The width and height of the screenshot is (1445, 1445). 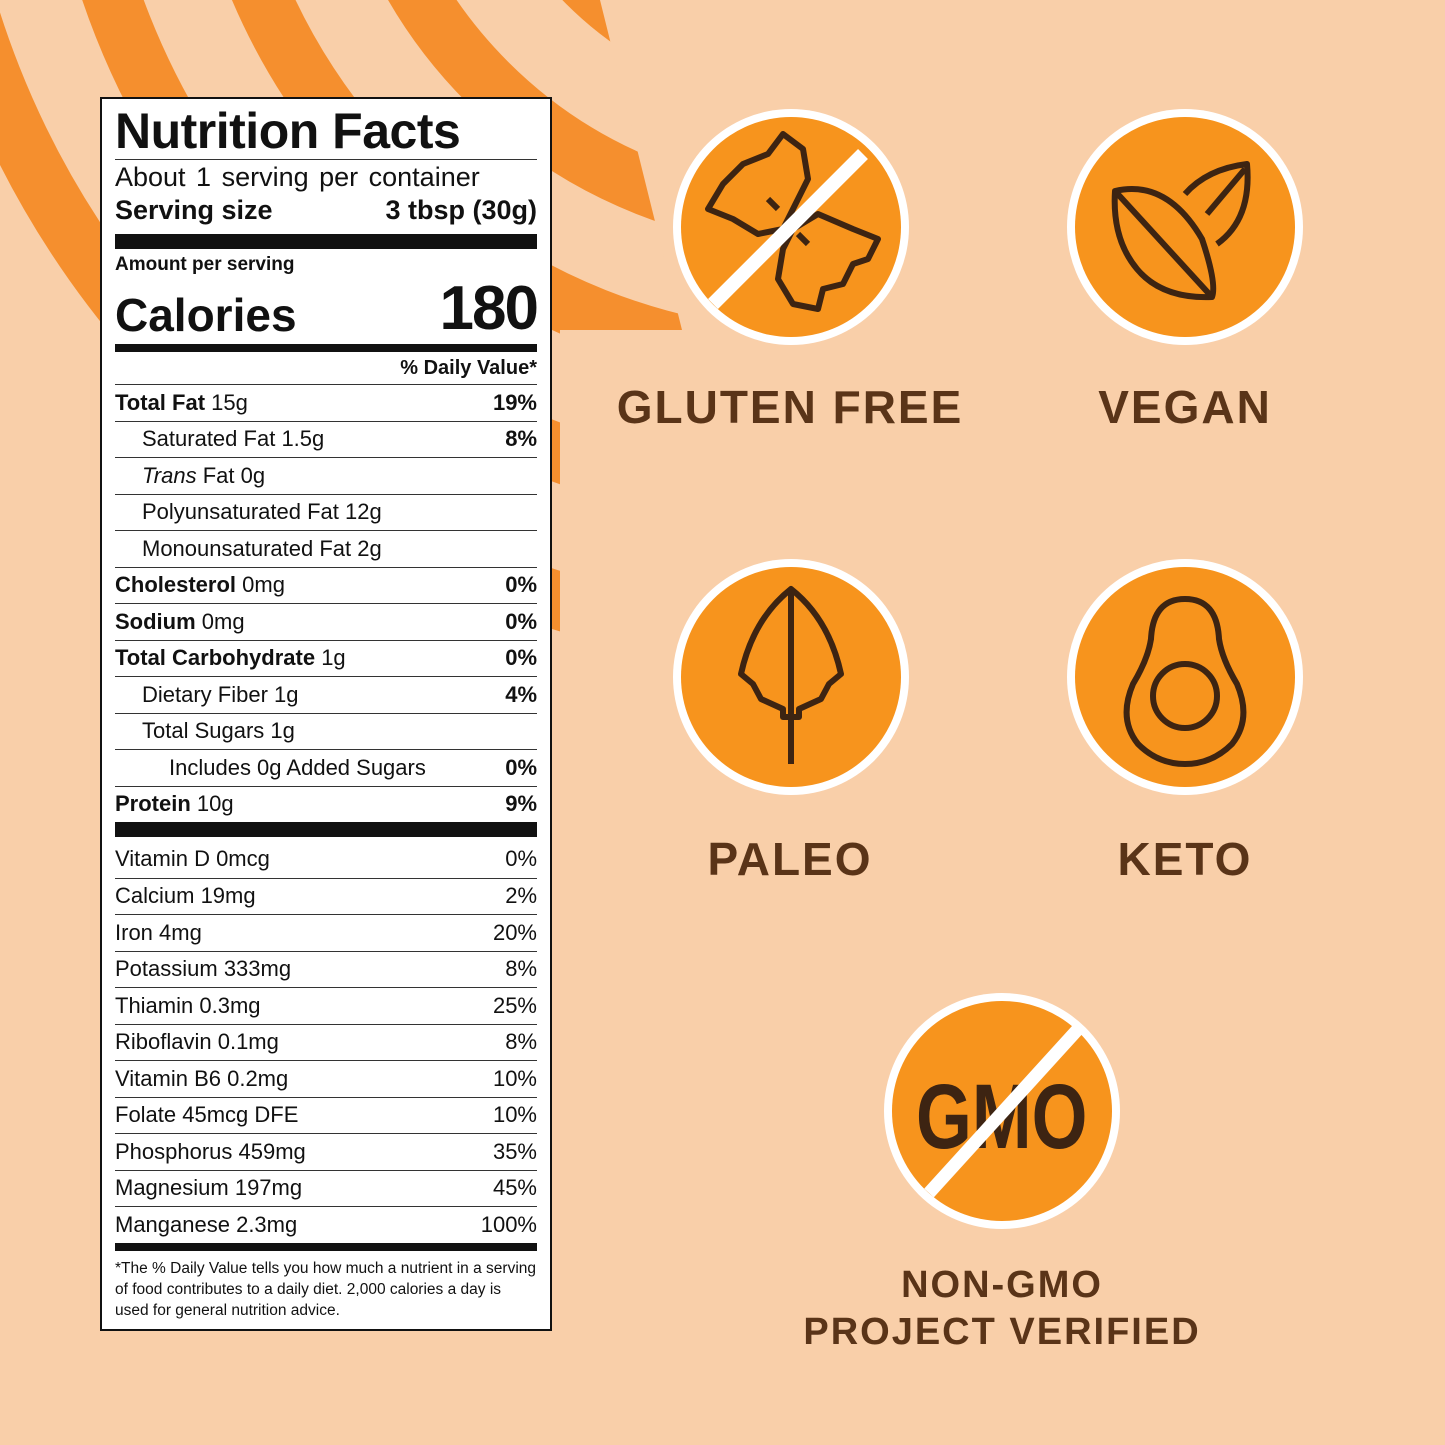 What do you see at coordinates (203, 969) in the screenshot?
I see `vitamin-name: Potassium 333mg` at bounding box center [203, 969].